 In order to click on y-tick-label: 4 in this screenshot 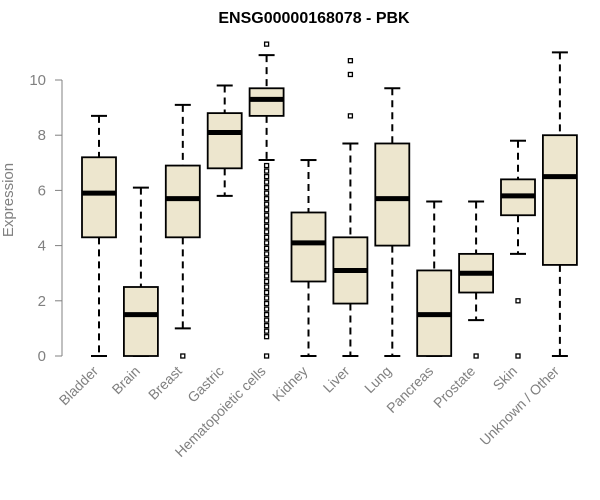, I will do `click(42, 246)`.